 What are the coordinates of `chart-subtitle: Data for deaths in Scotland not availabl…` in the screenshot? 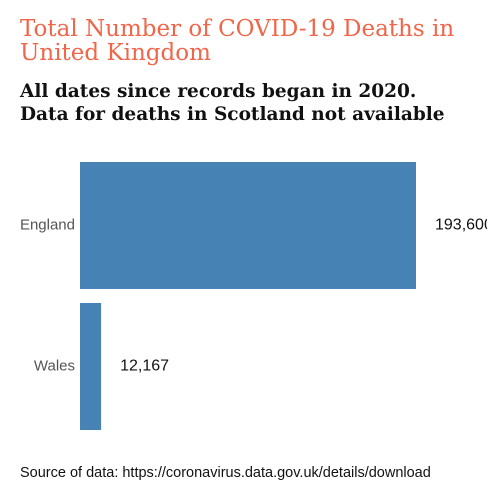 It's located at (232, 114).